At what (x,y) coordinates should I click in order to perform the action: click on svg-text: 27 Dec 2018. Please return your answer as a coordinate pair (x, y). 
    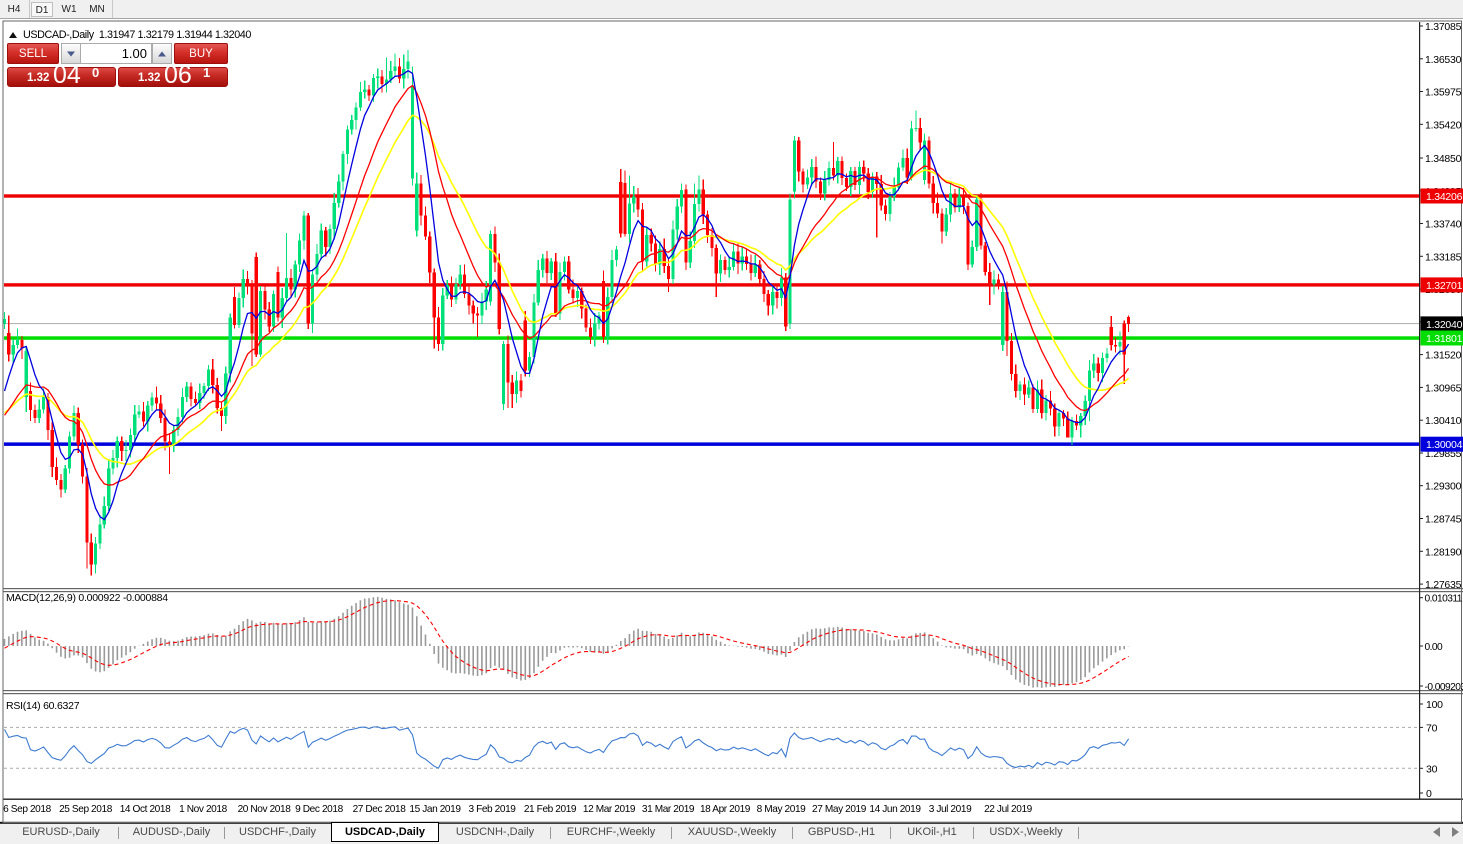
    Looking at the image, I should click on (380, 809).